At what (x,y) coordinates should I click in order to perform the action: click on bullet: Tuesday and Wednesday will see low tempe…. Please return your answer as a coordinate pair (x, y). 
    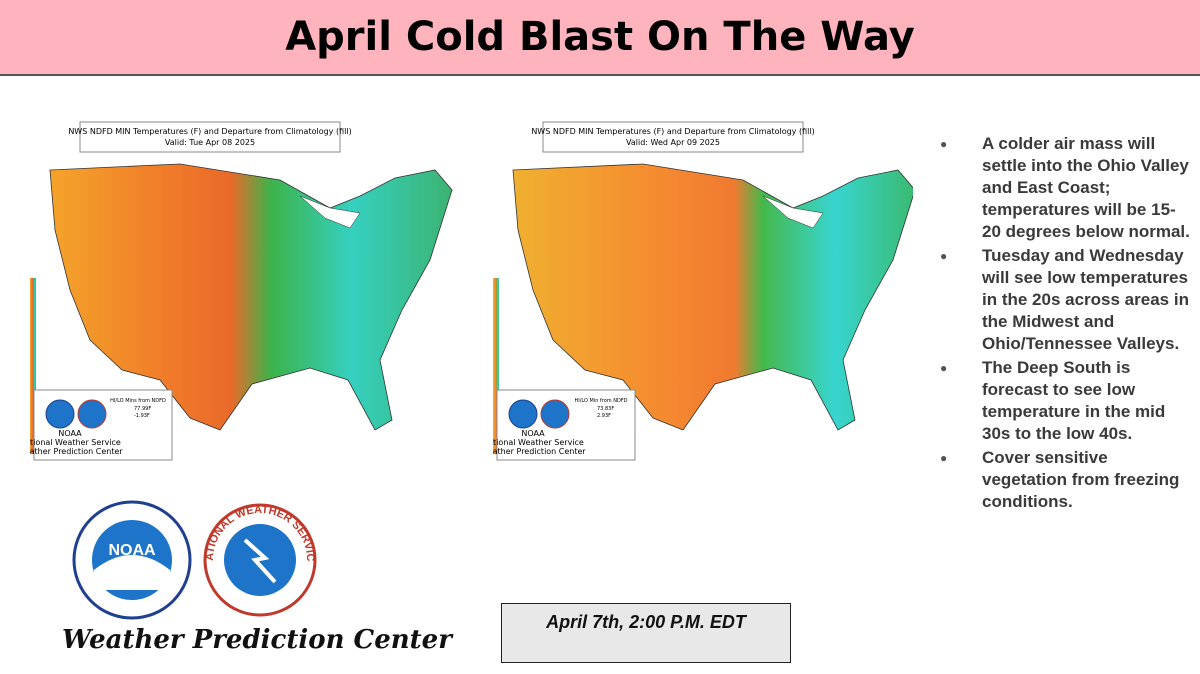
    Looking at the image, I should click on (1065, 300).